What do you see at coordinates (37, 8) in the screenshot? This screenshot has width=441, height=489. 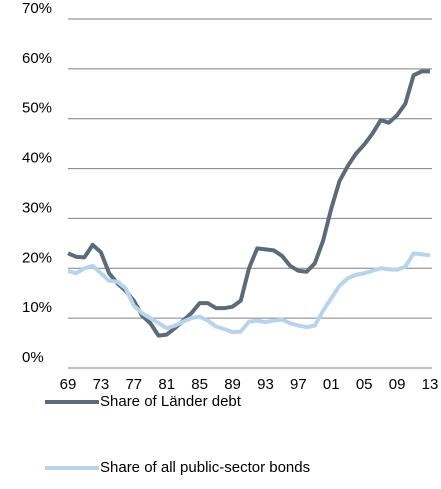 I see `y-tick-label: 70%` at bounding box center [37, 8].